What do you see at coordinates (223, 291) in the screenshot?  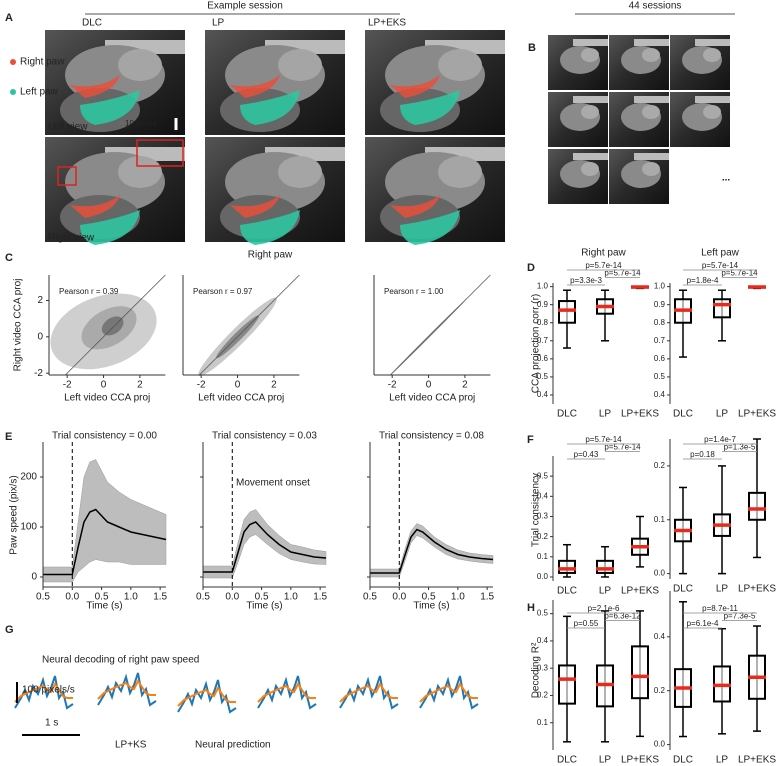 I see `annotation: Pearson r = 0.97` at bounding box center [223, 291].